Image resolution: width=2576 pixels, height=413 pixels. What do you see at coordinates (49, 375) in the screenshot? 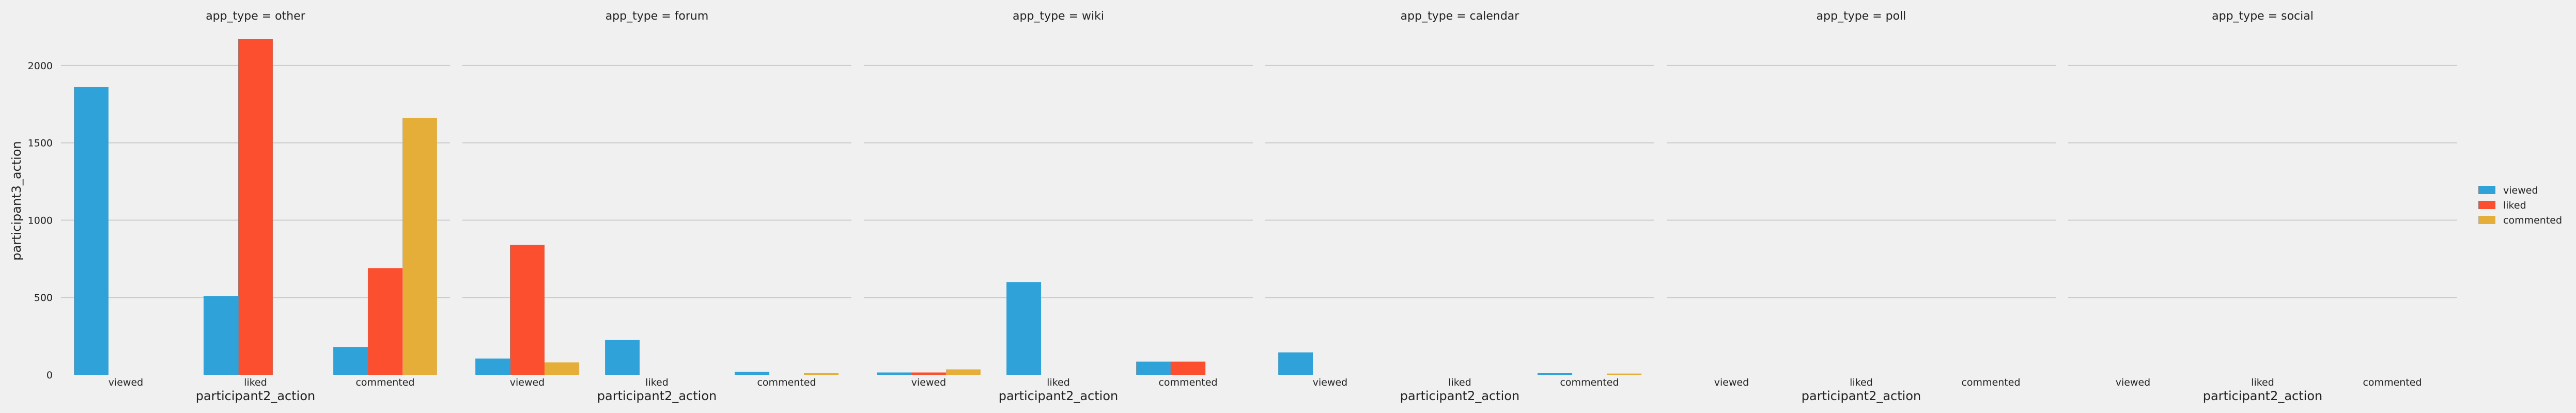
I see `y-tick-label: 0` at bounding box center [49, 375].